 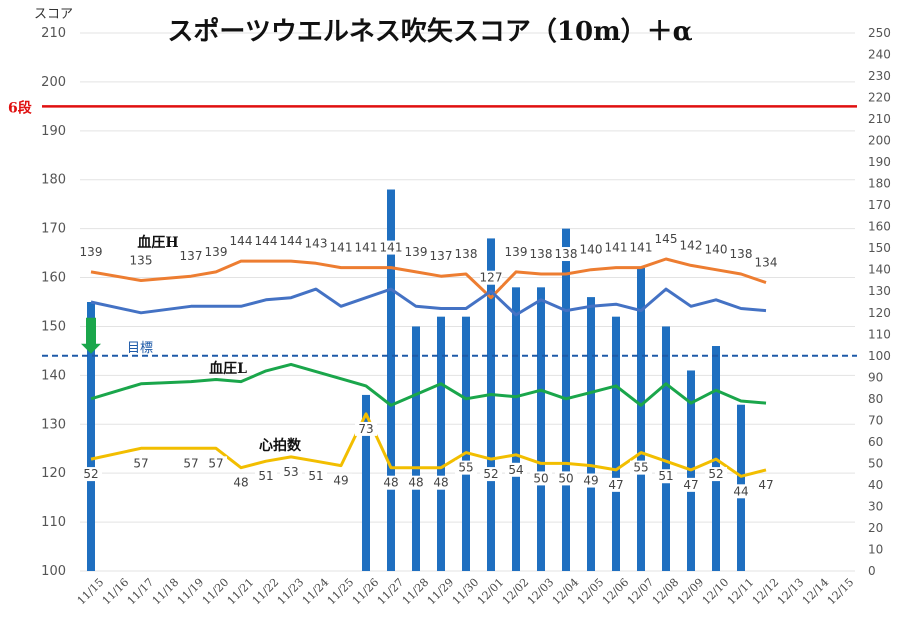 I want to click on x-tick-label: 12/02, so click(x=516, y=592).